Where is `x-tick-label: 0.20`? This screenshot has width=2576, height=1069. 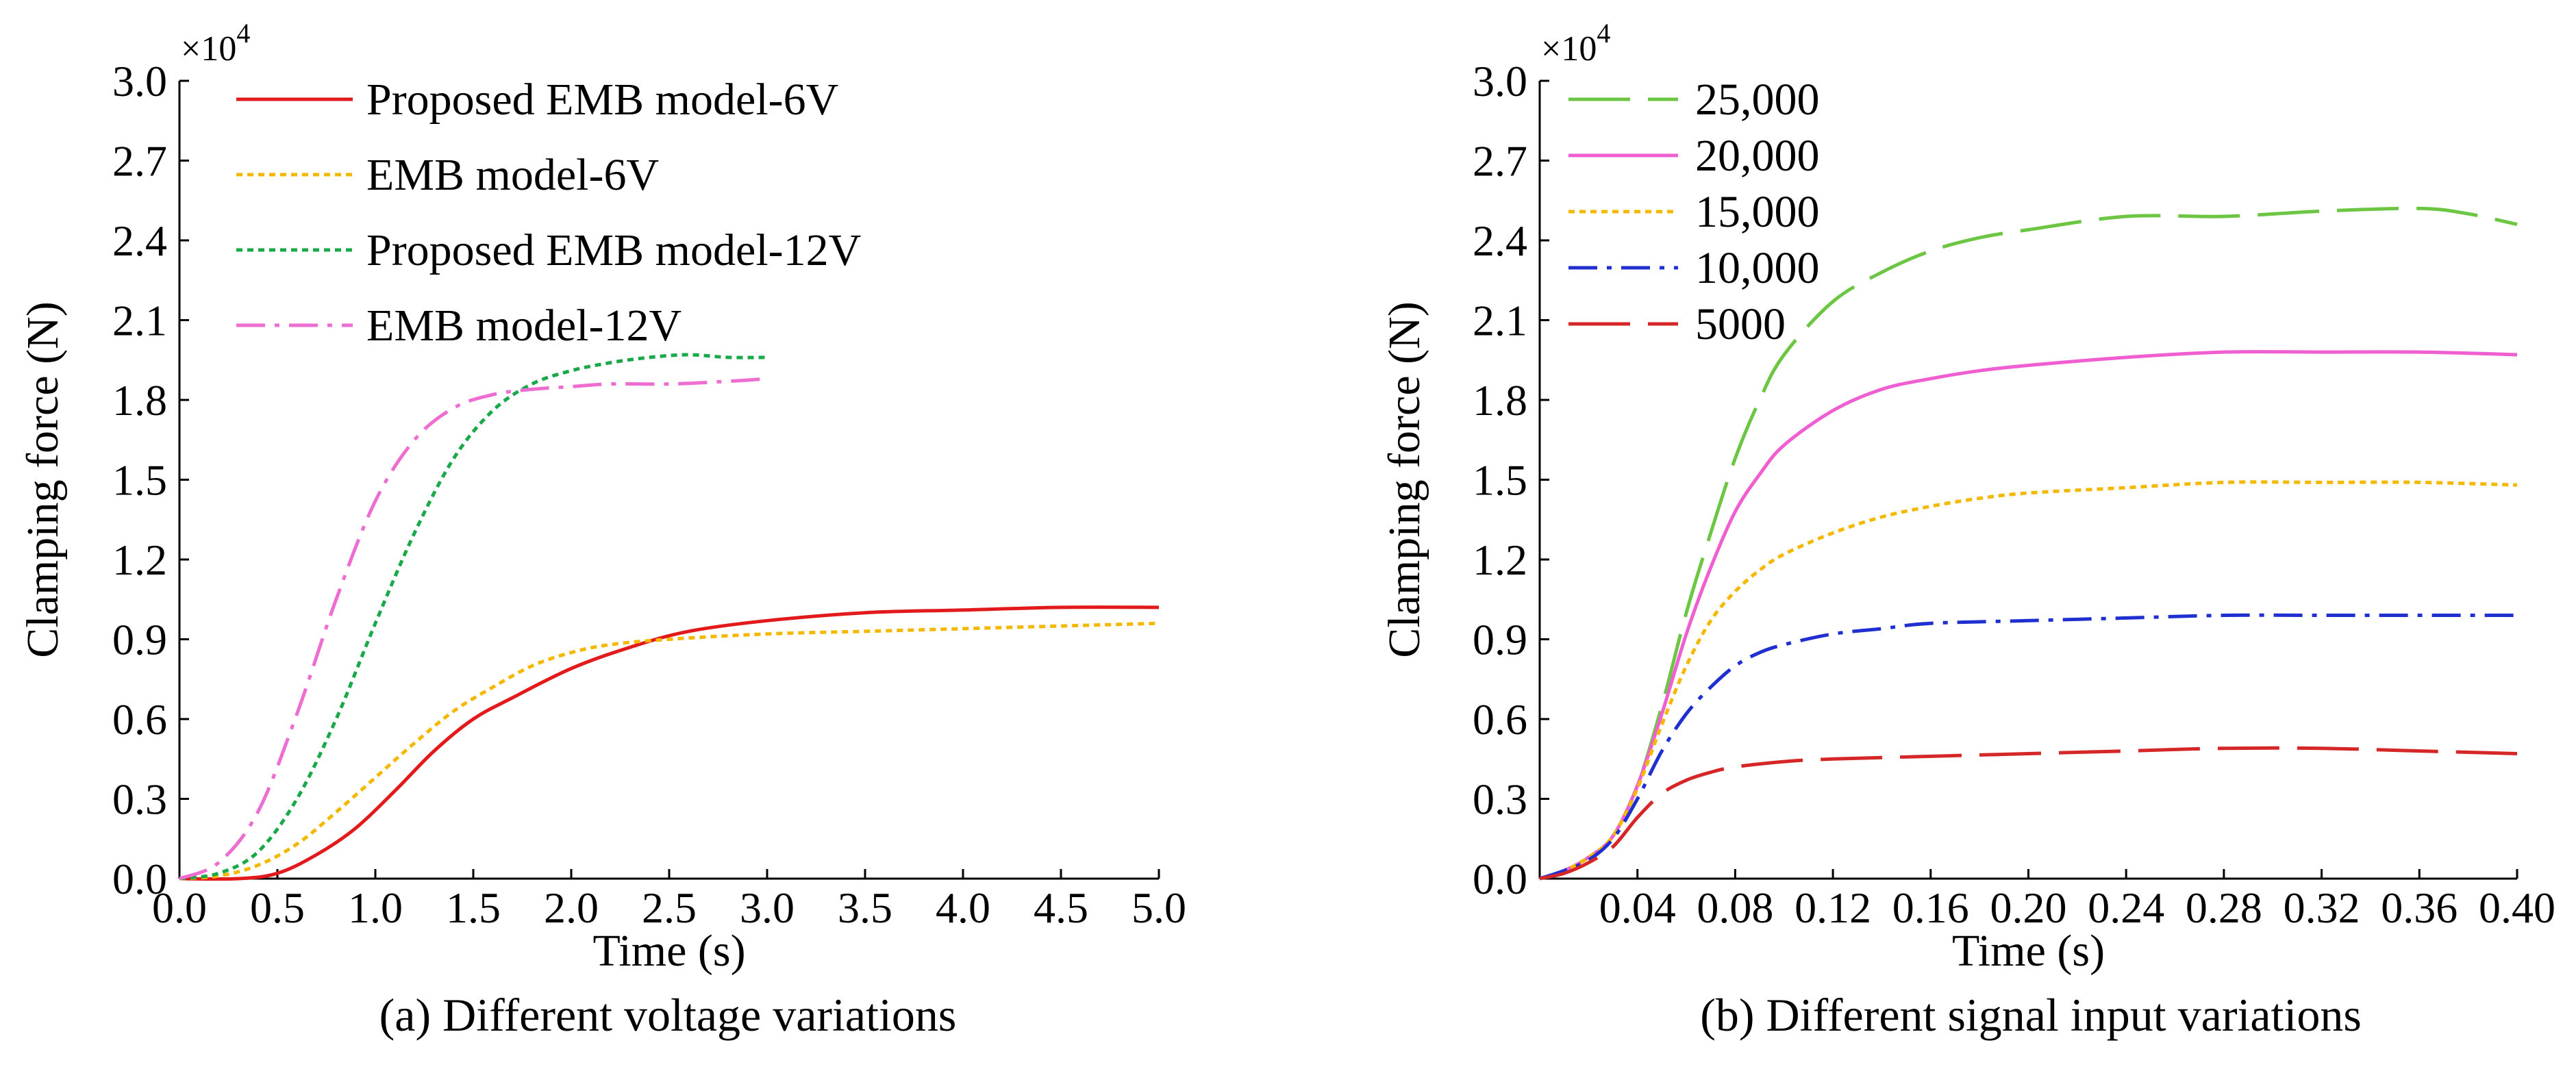 x-tick-label: 0.20 is located at coordinates (2028, 908).